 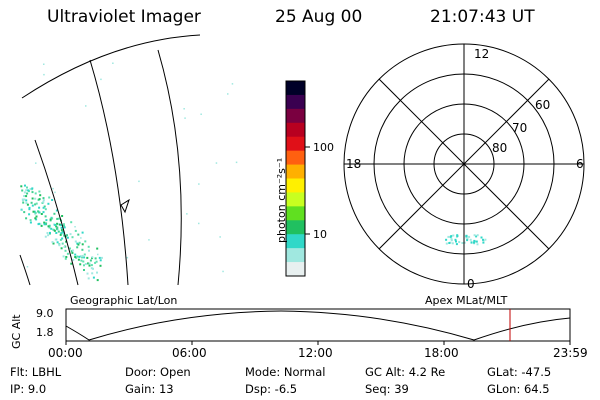 I want to click on color-bar, so click(x=297, y=178).